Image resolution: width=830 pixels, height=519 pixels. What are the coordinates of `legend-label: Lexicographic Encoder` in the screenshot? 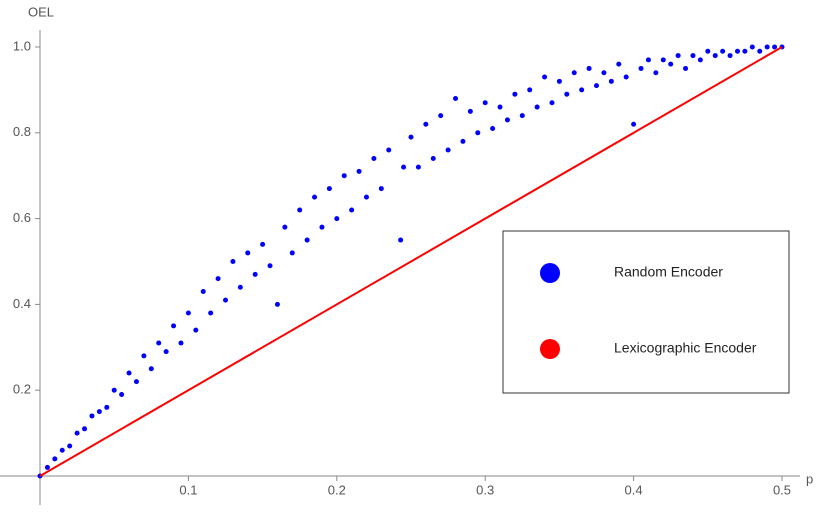 It's located at (685, 348).